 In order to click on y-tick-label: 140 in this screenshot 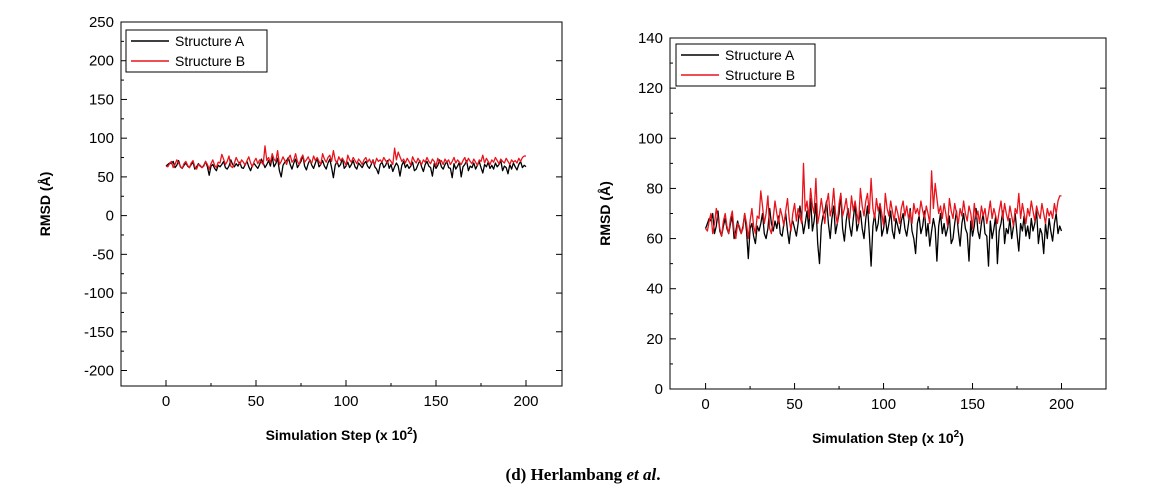, I will do `click(650, 38)`.